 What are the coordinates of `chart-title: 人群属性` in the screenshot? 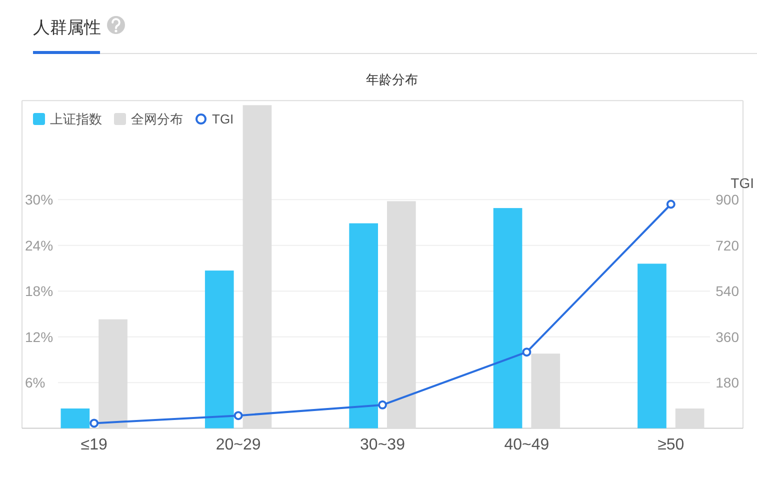 It's located at (67, 27).